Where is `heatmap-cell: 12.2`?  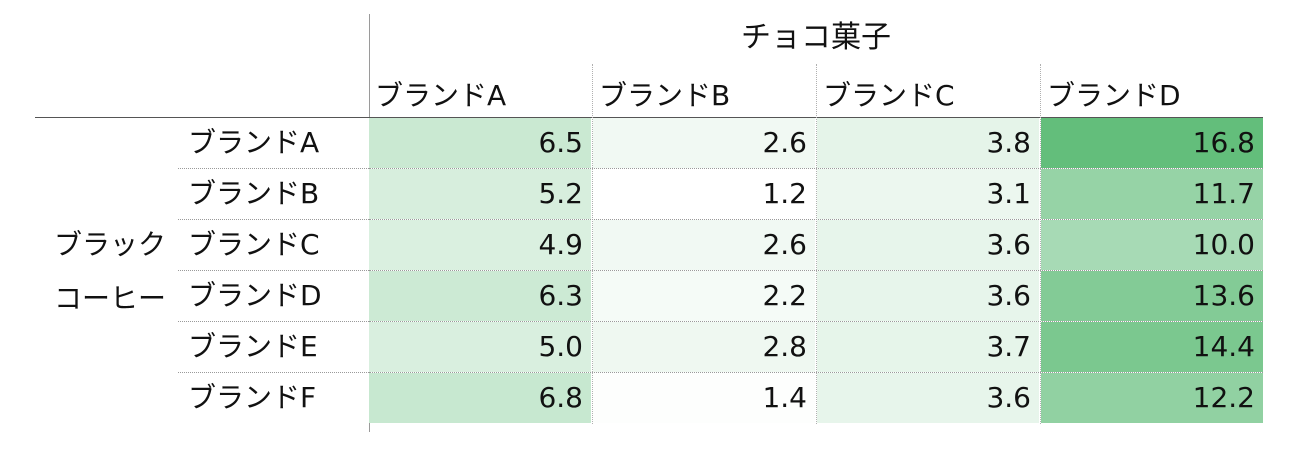
heatmap-cell: 12.2 is located at coordinates (1152, 398).